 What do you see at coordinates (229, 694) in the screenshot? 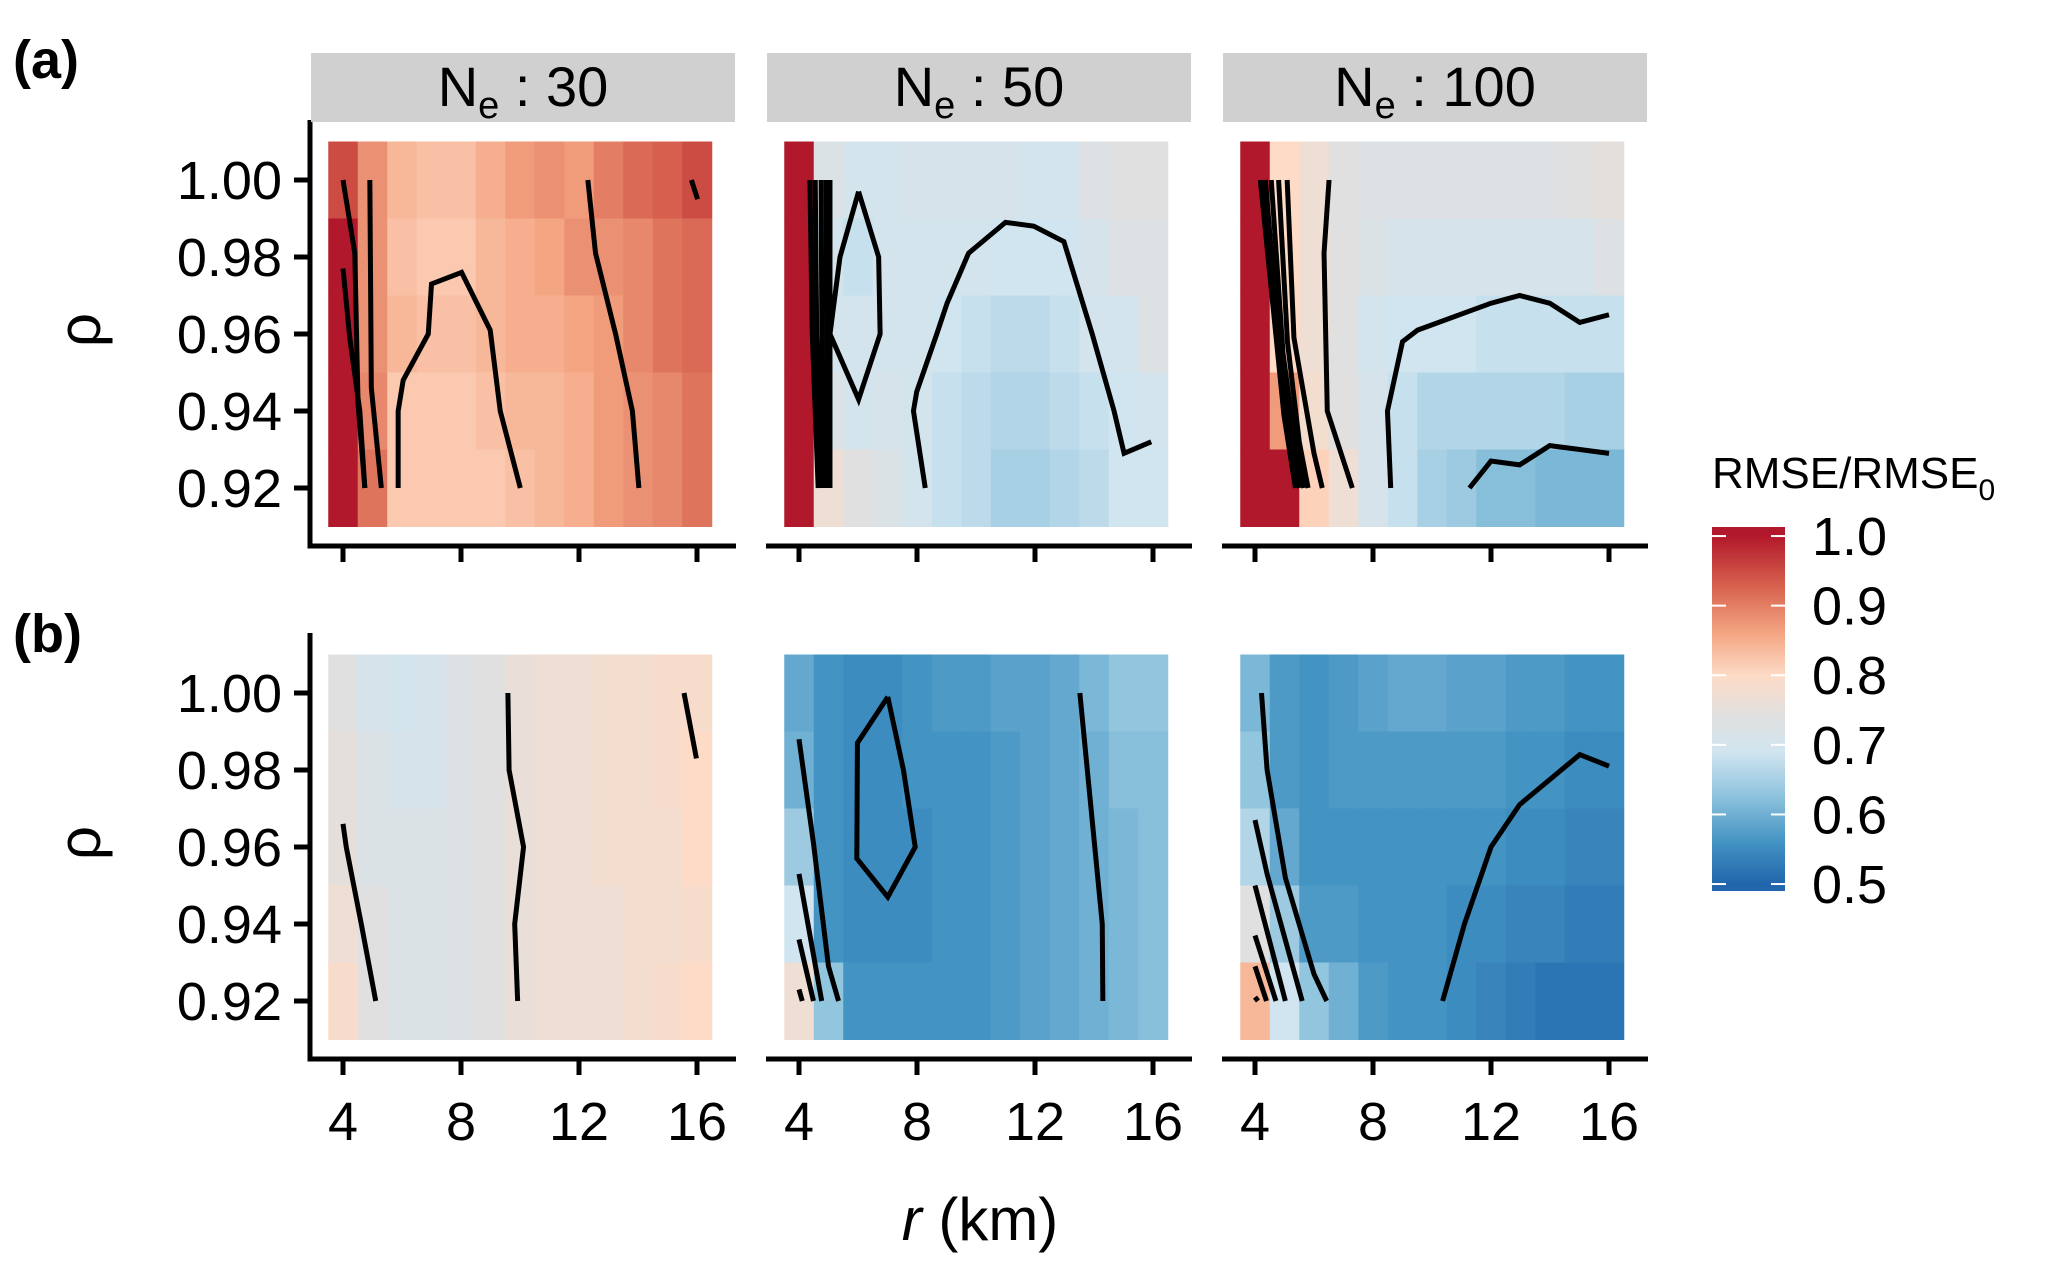
I see `y-tick-label: 1.00` at bounding box center [229, 694].